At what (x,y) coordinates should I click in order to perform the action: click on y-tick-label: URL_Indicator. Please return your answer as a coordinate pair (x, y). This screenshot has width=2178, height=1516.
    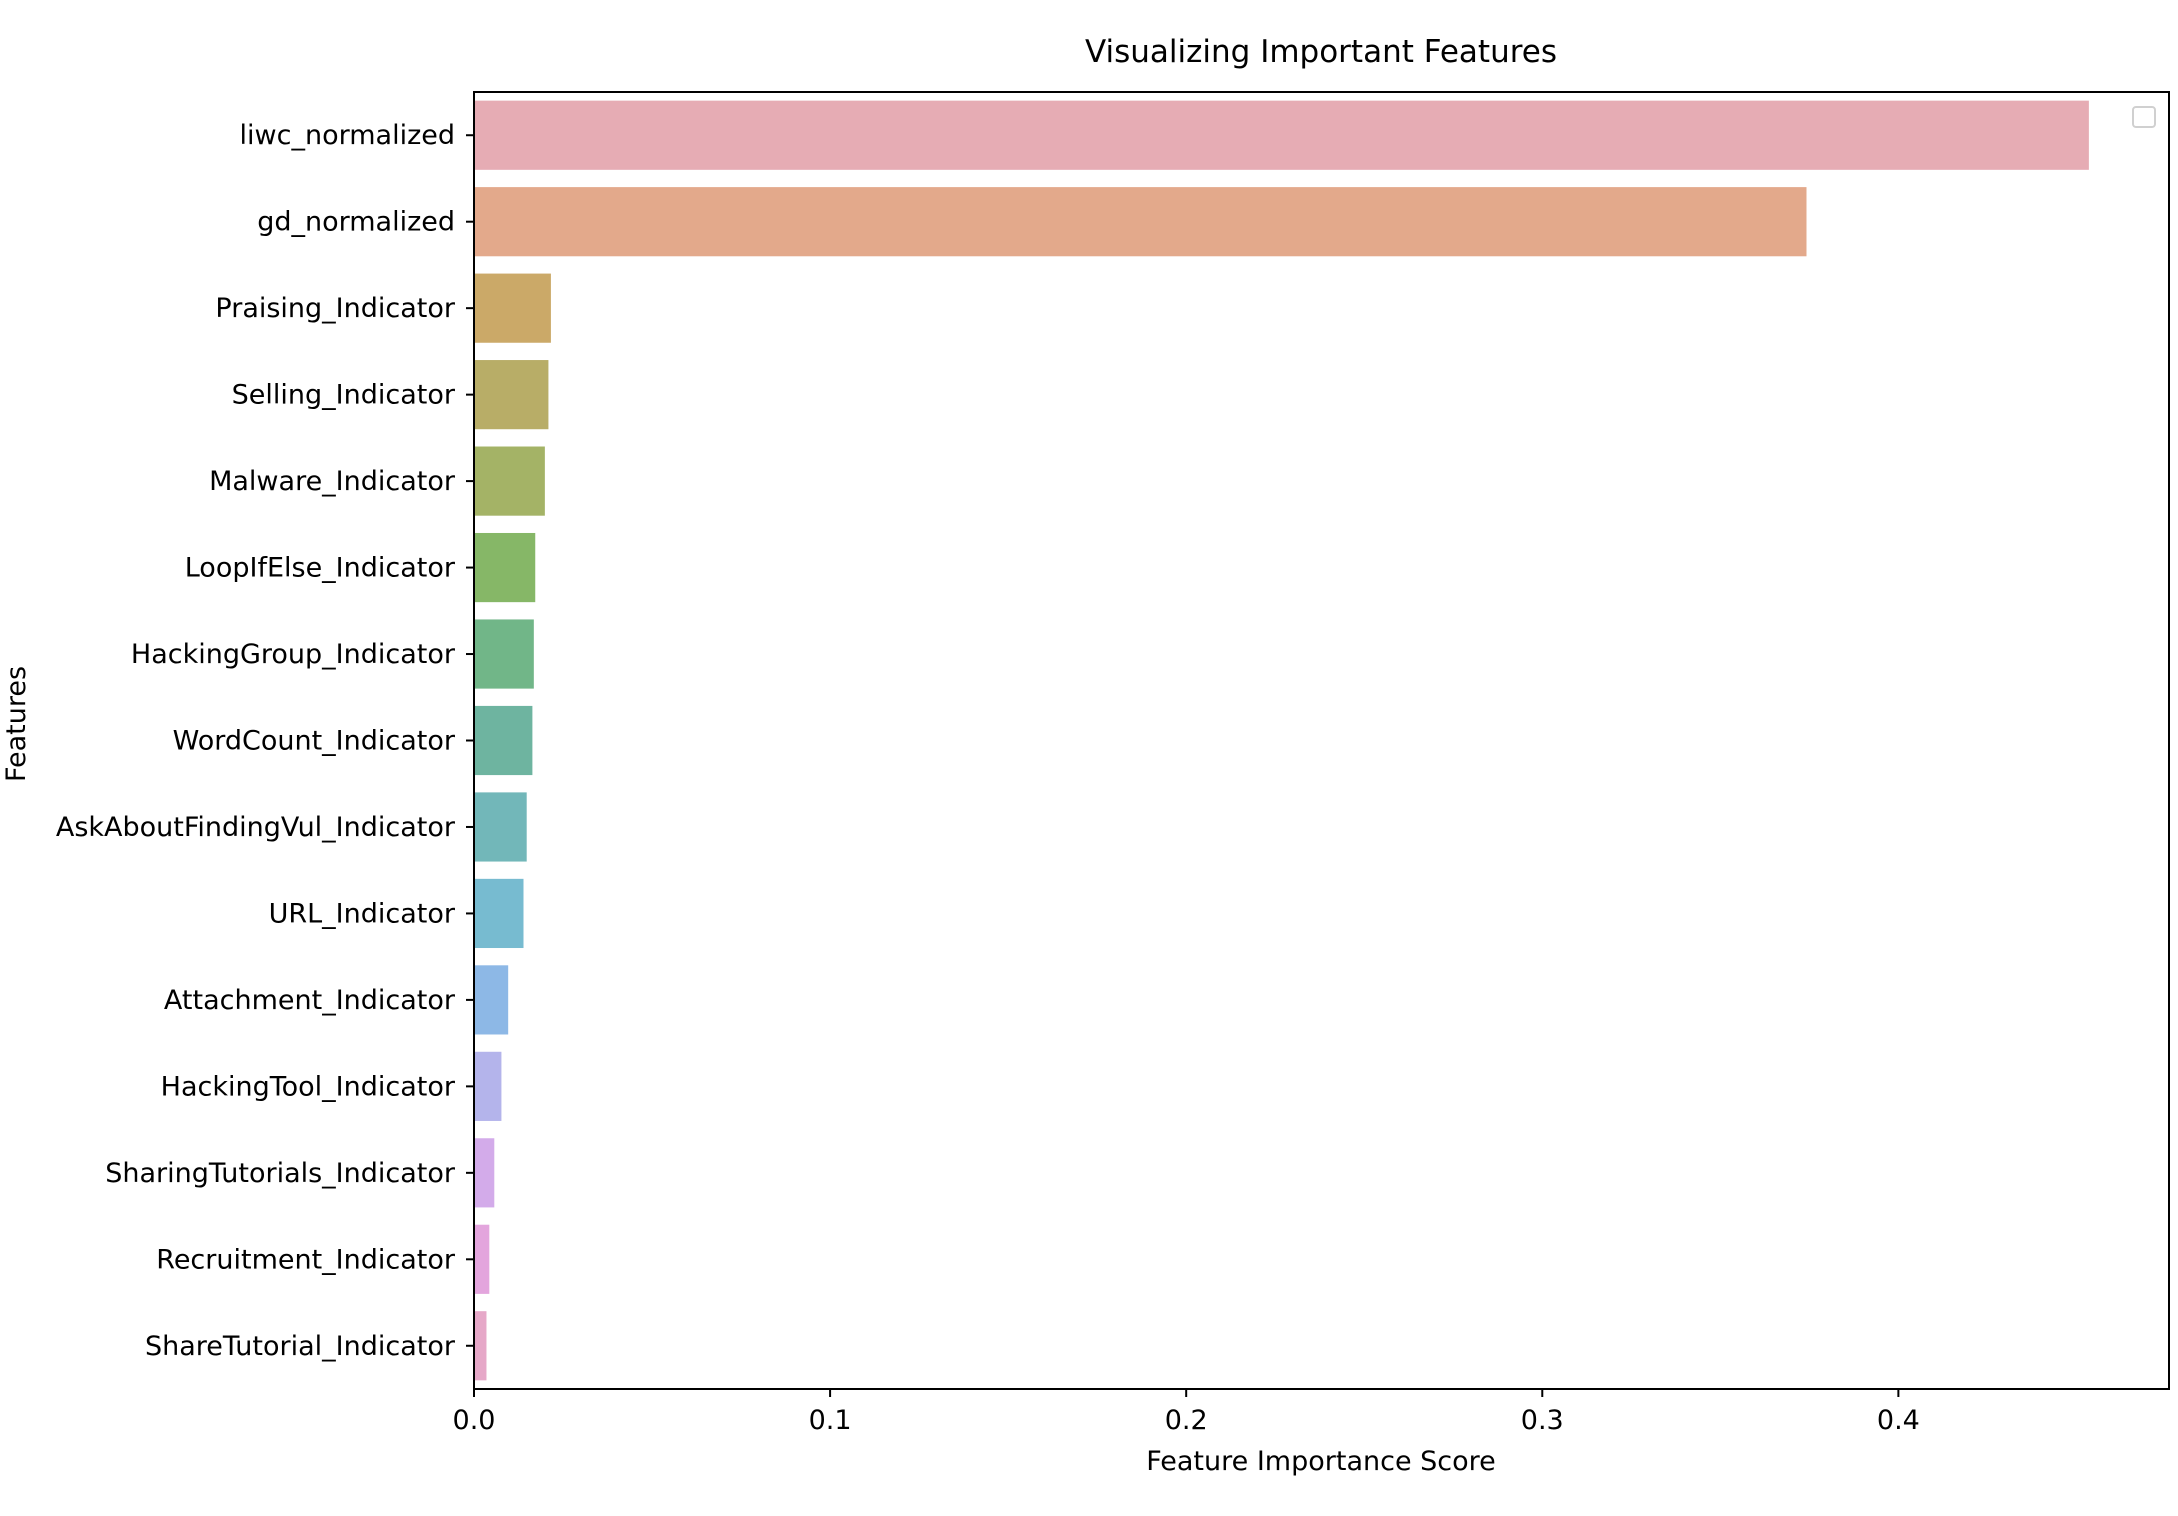
    Looking at the image, I should click on (362, 913).